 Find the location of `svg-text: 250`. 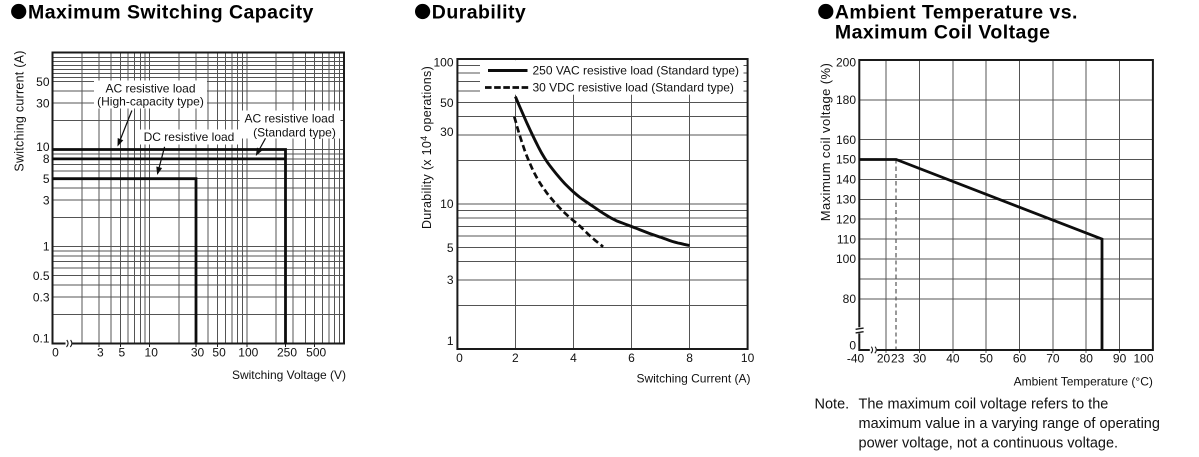

svg-text: 250 is located at coordinates (287, 353).